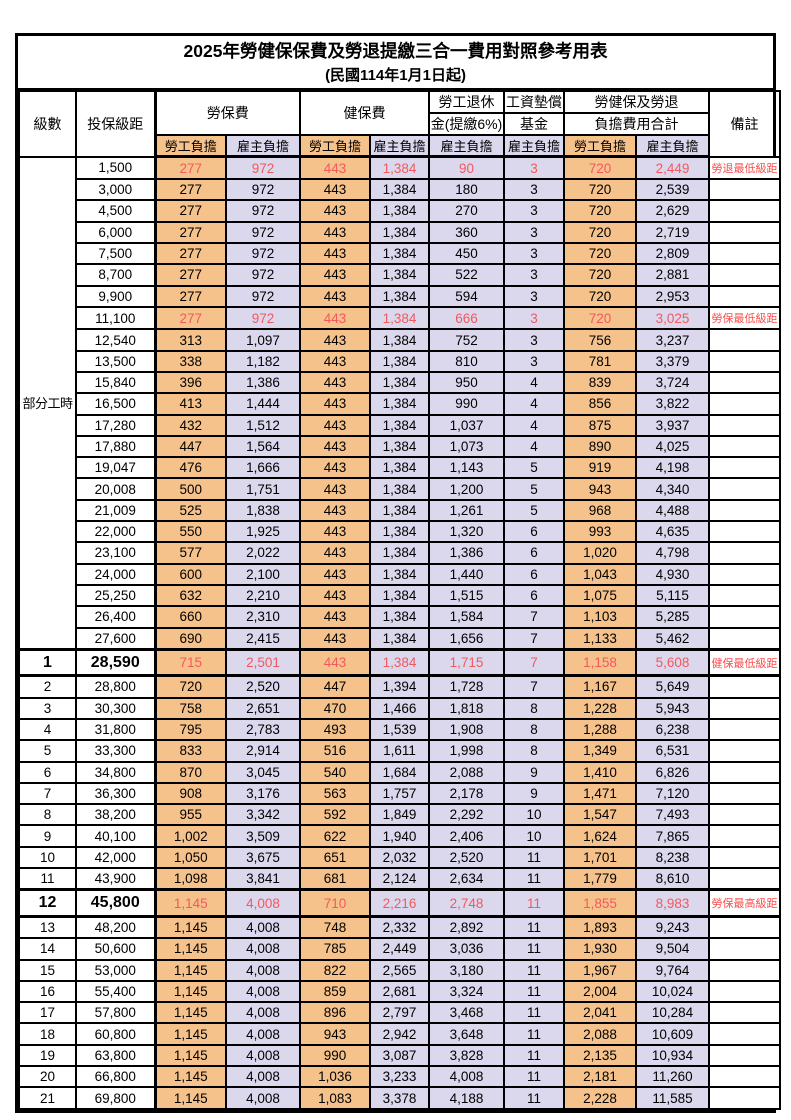 The height and width of the screenshot is (1120, 791). Describe the element at coordinates (534, 729) in the screenshot. I see `wagefund-employer-cell: 8` at that location.